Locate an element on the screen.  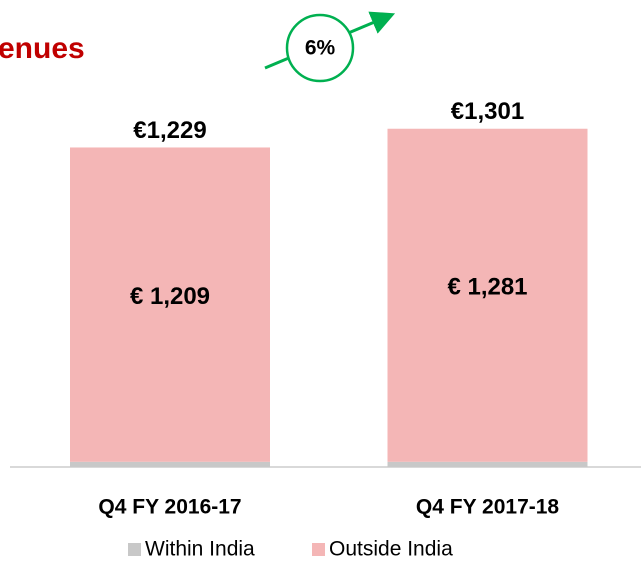
x-tick-label: Q4 FY 2017-18 is located at coordinates (488, 507).